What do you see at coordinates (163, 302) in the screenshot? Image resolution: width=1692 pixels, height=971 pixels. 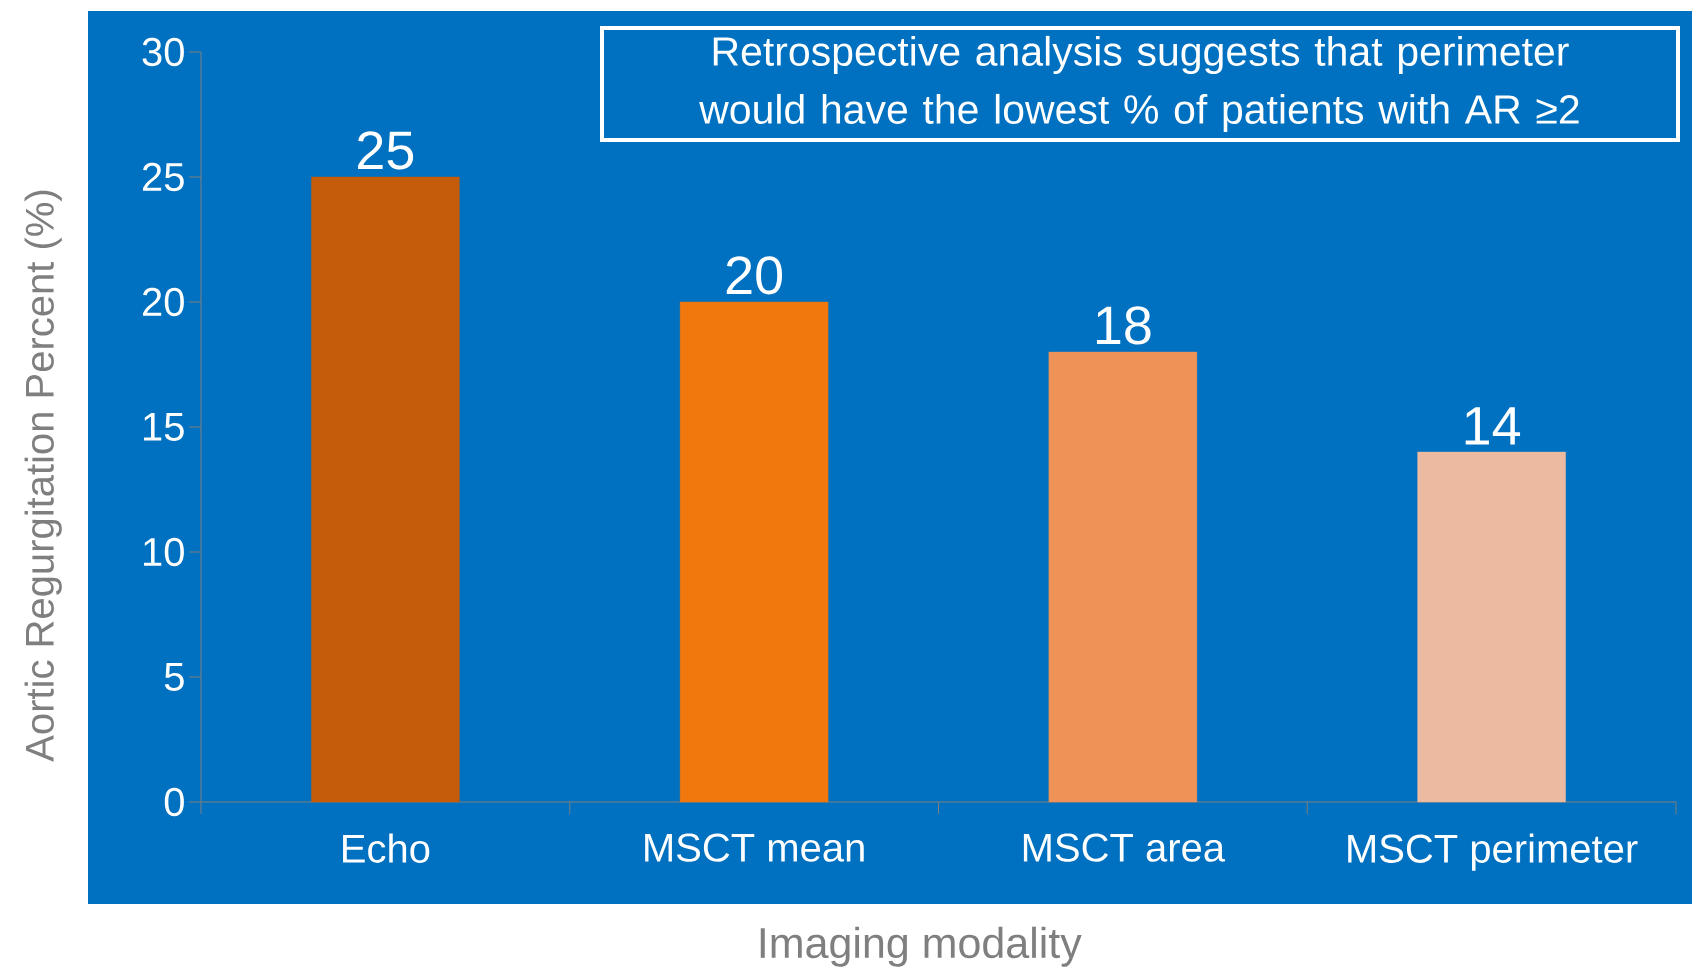 I see `y-tick-label: 20` at bounding box center [163, 302].